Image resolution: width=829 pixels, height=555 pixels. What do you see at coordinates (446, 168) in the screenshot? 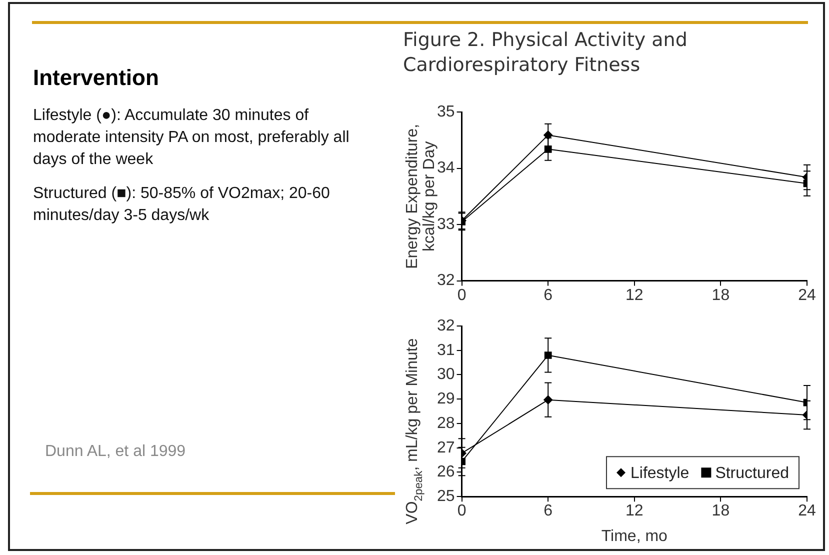
I see `y-tick-label: 34` at bounding box center [446, 168].